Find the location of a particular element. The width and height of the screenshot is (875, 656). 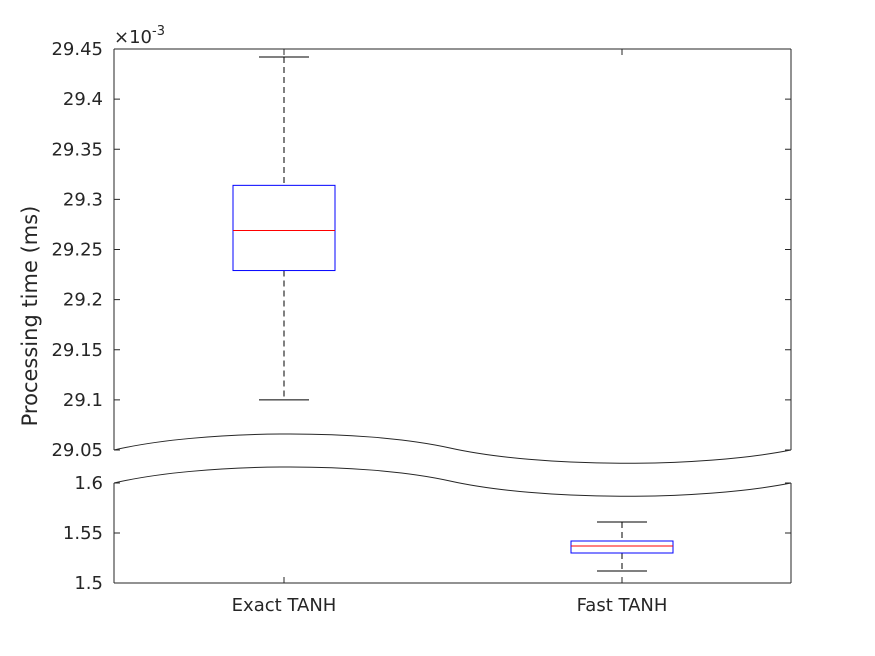

y-tick-label: 1.6 is located at coordinates (88, 483).